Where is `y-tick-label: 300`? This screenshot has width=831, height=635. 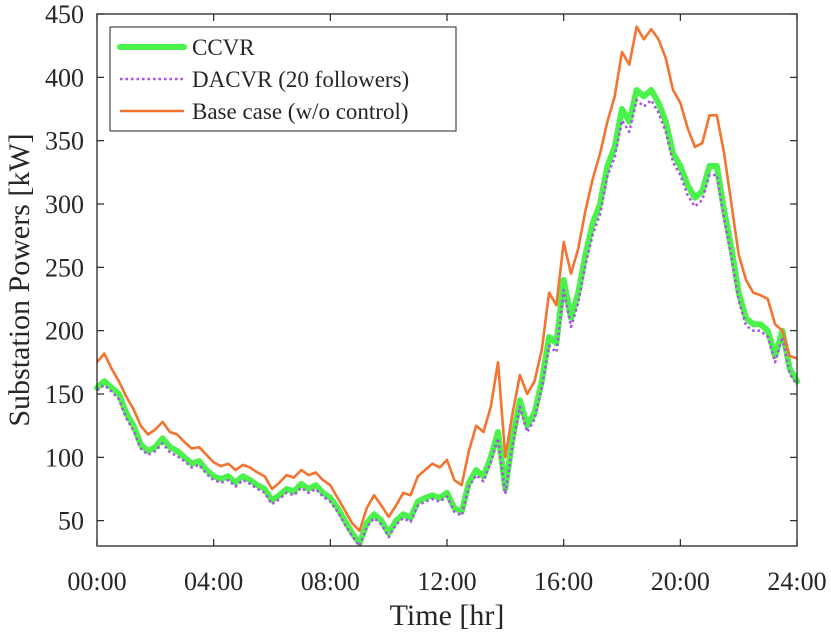 y-tick-label: 300 is located at coordinates (64, 204).